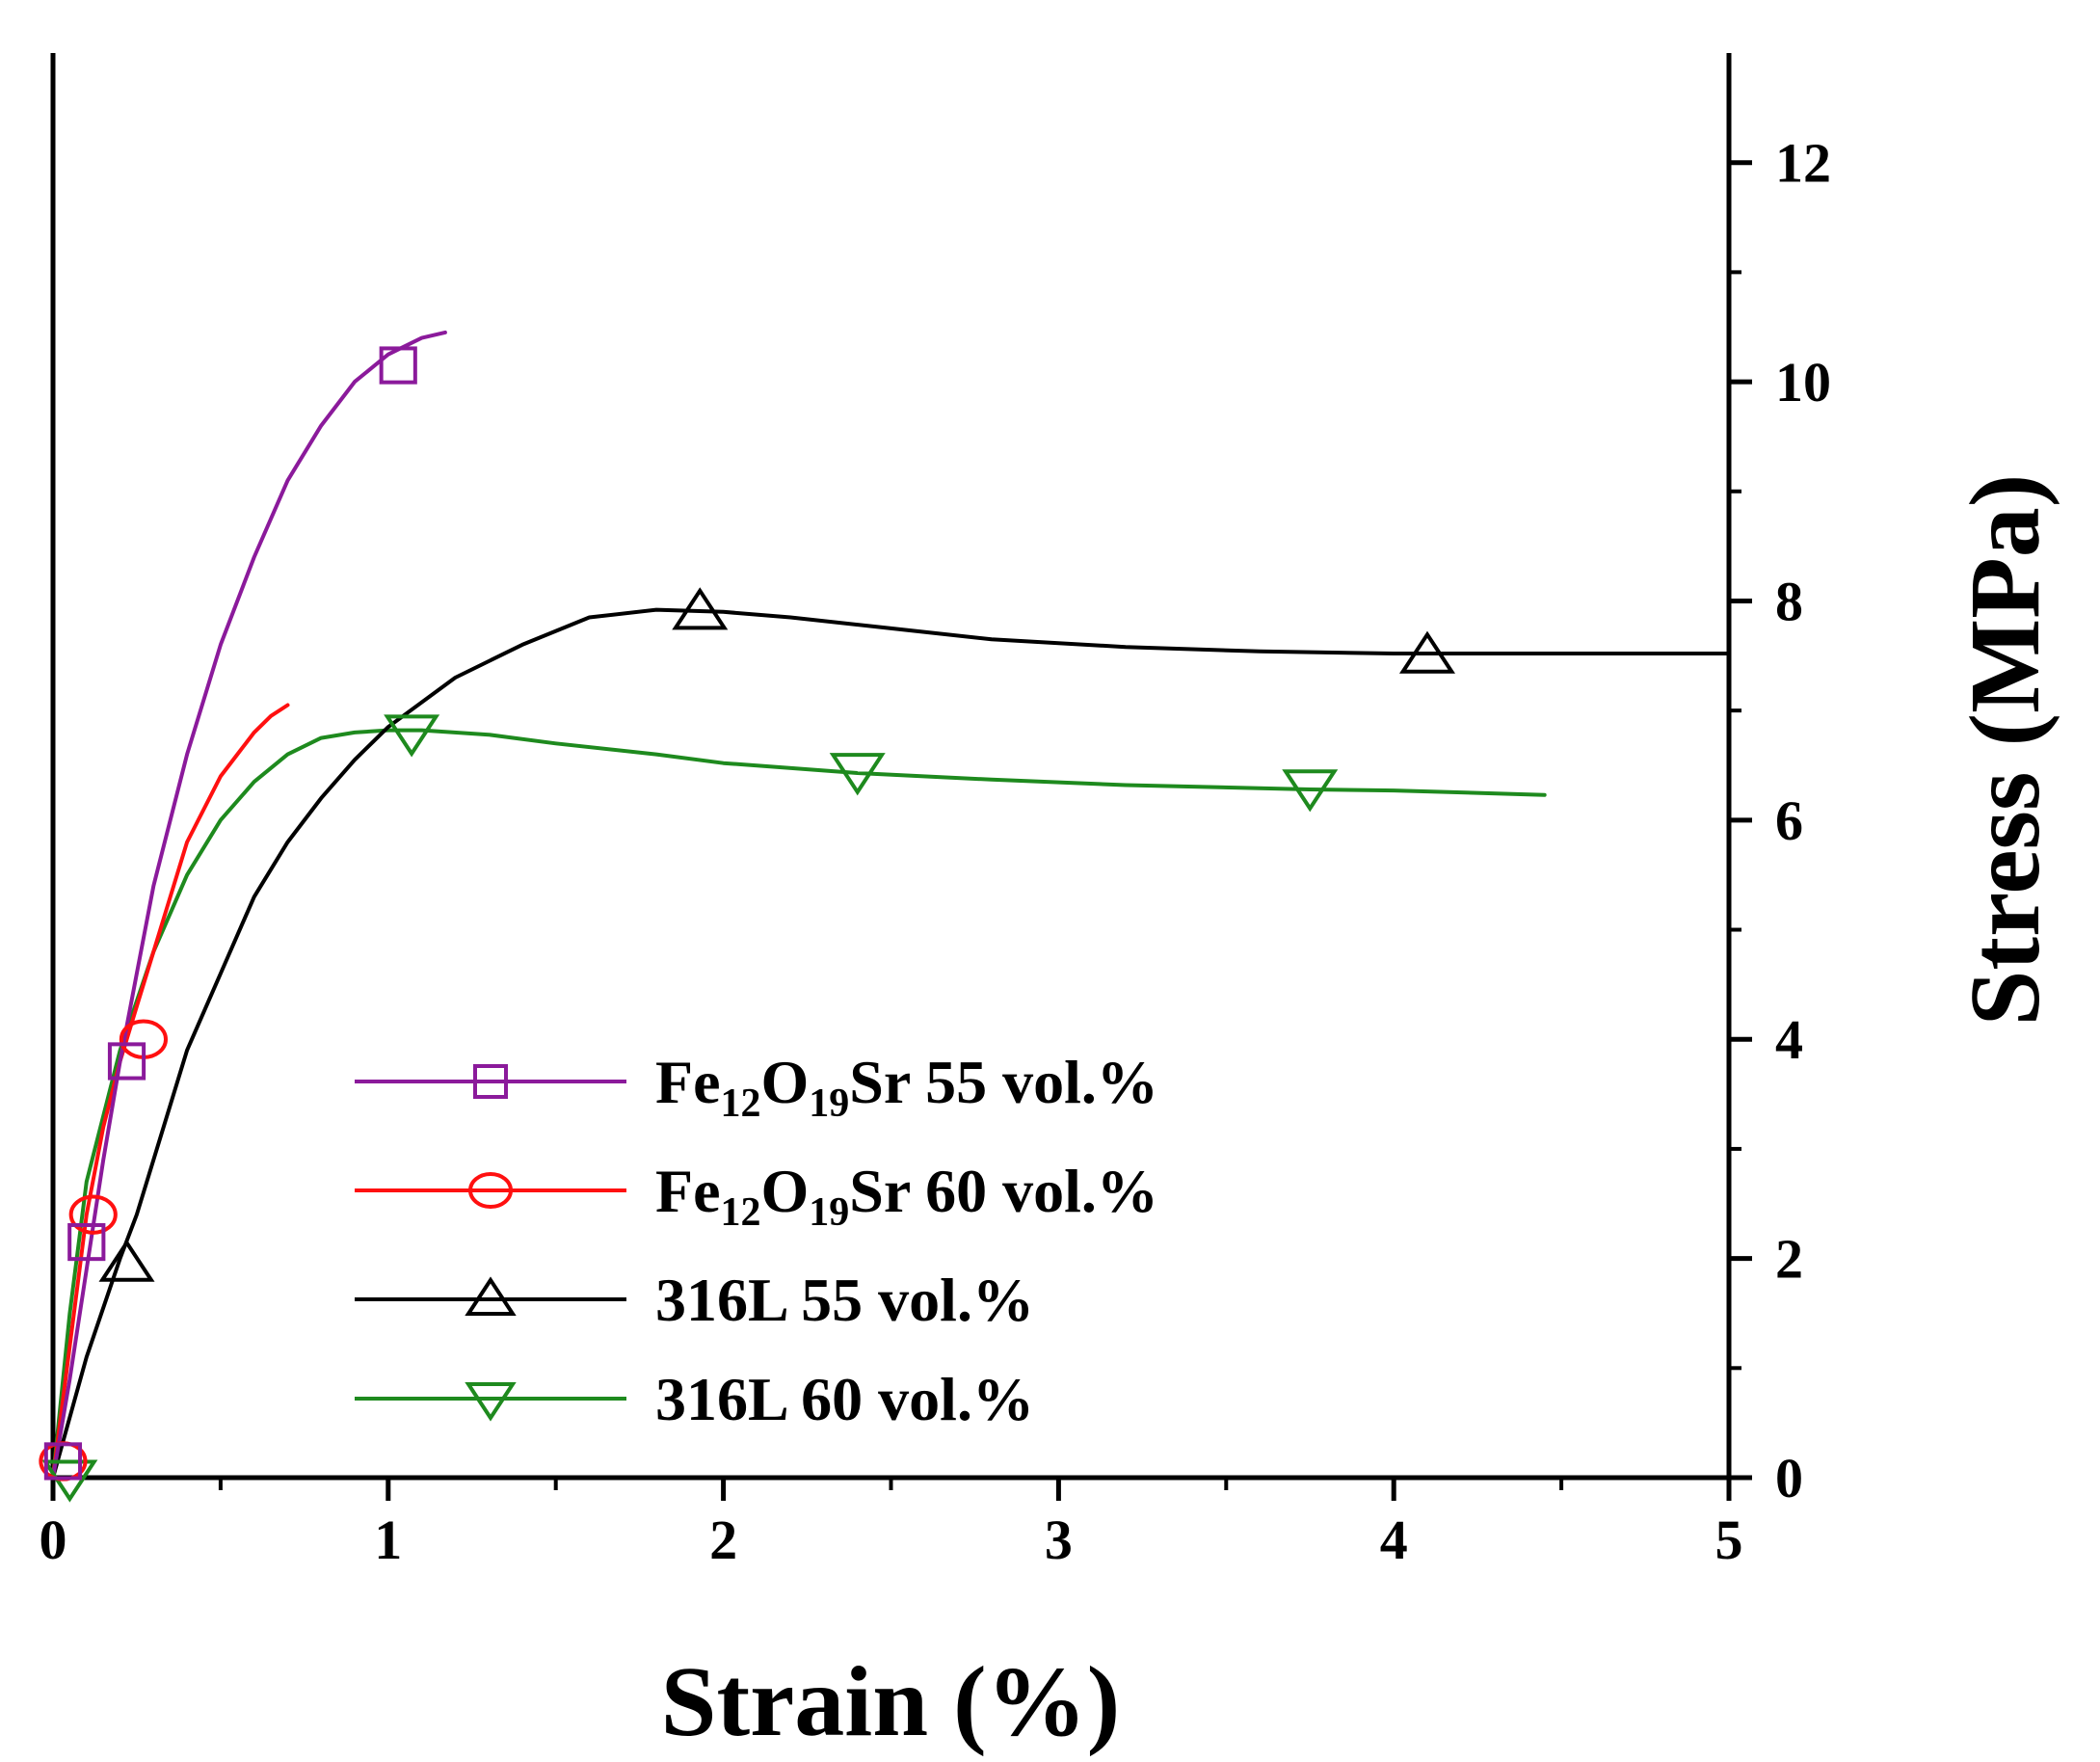 This screenshot has width=2100, height=1762. I want to click on legend-entry: Fe12O19Sr 55 vol.%, so click(757, 1087).